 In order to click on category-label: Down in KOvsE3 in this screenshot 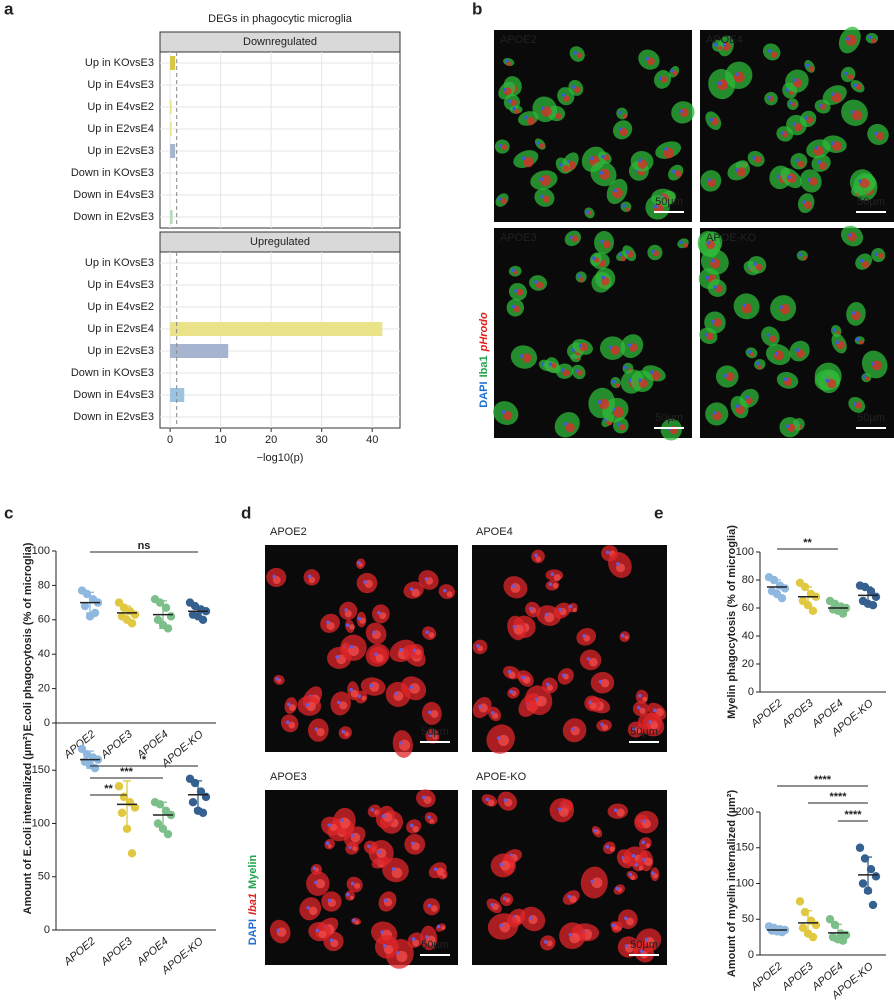, I will do `click(112, 173)`.